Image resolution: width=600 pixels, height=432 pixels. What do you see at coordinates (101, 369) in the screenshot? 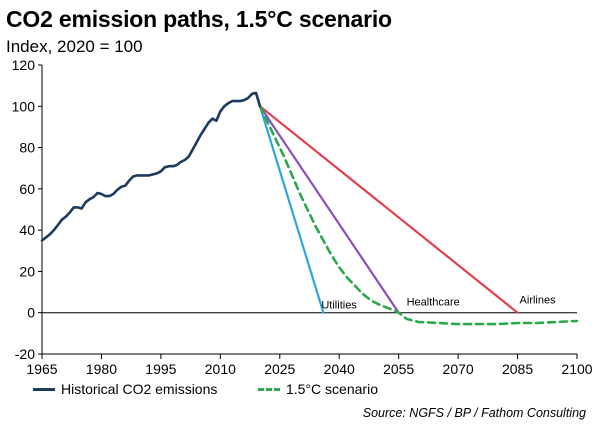
I see `x-tick-label: 1980` at bounding box center [101, 369].